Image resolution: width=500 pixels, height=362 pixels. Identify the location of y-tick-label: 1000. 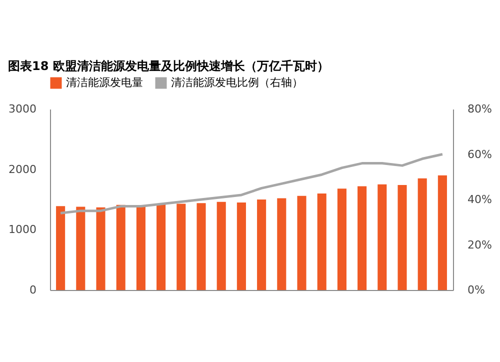
(22, 229).